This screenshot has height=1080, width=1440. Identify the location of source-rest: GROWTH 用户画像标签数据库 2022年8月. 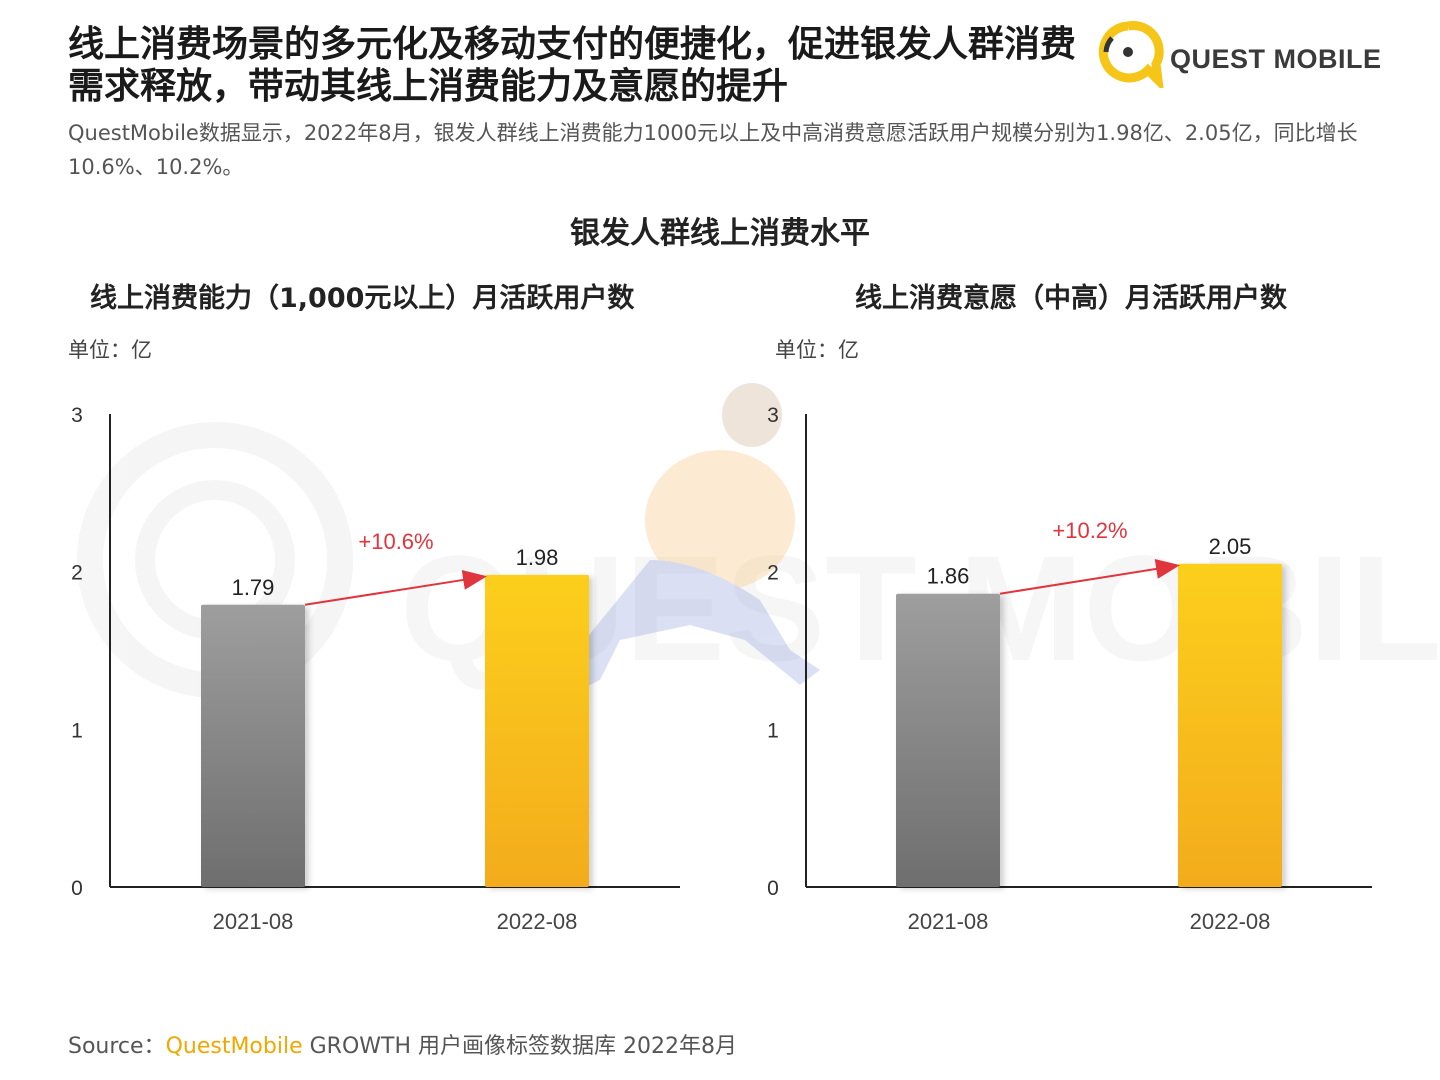
(519, 1046).